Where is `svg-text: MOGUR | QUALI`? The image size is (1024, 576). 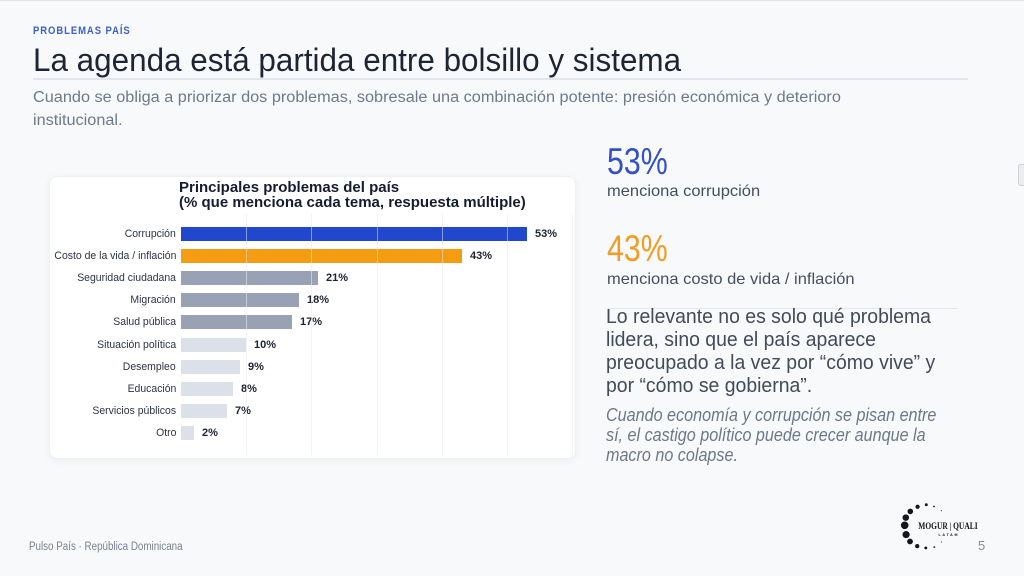
svg-text: MOGUR | QUALI is located at coordinates (948, 526).